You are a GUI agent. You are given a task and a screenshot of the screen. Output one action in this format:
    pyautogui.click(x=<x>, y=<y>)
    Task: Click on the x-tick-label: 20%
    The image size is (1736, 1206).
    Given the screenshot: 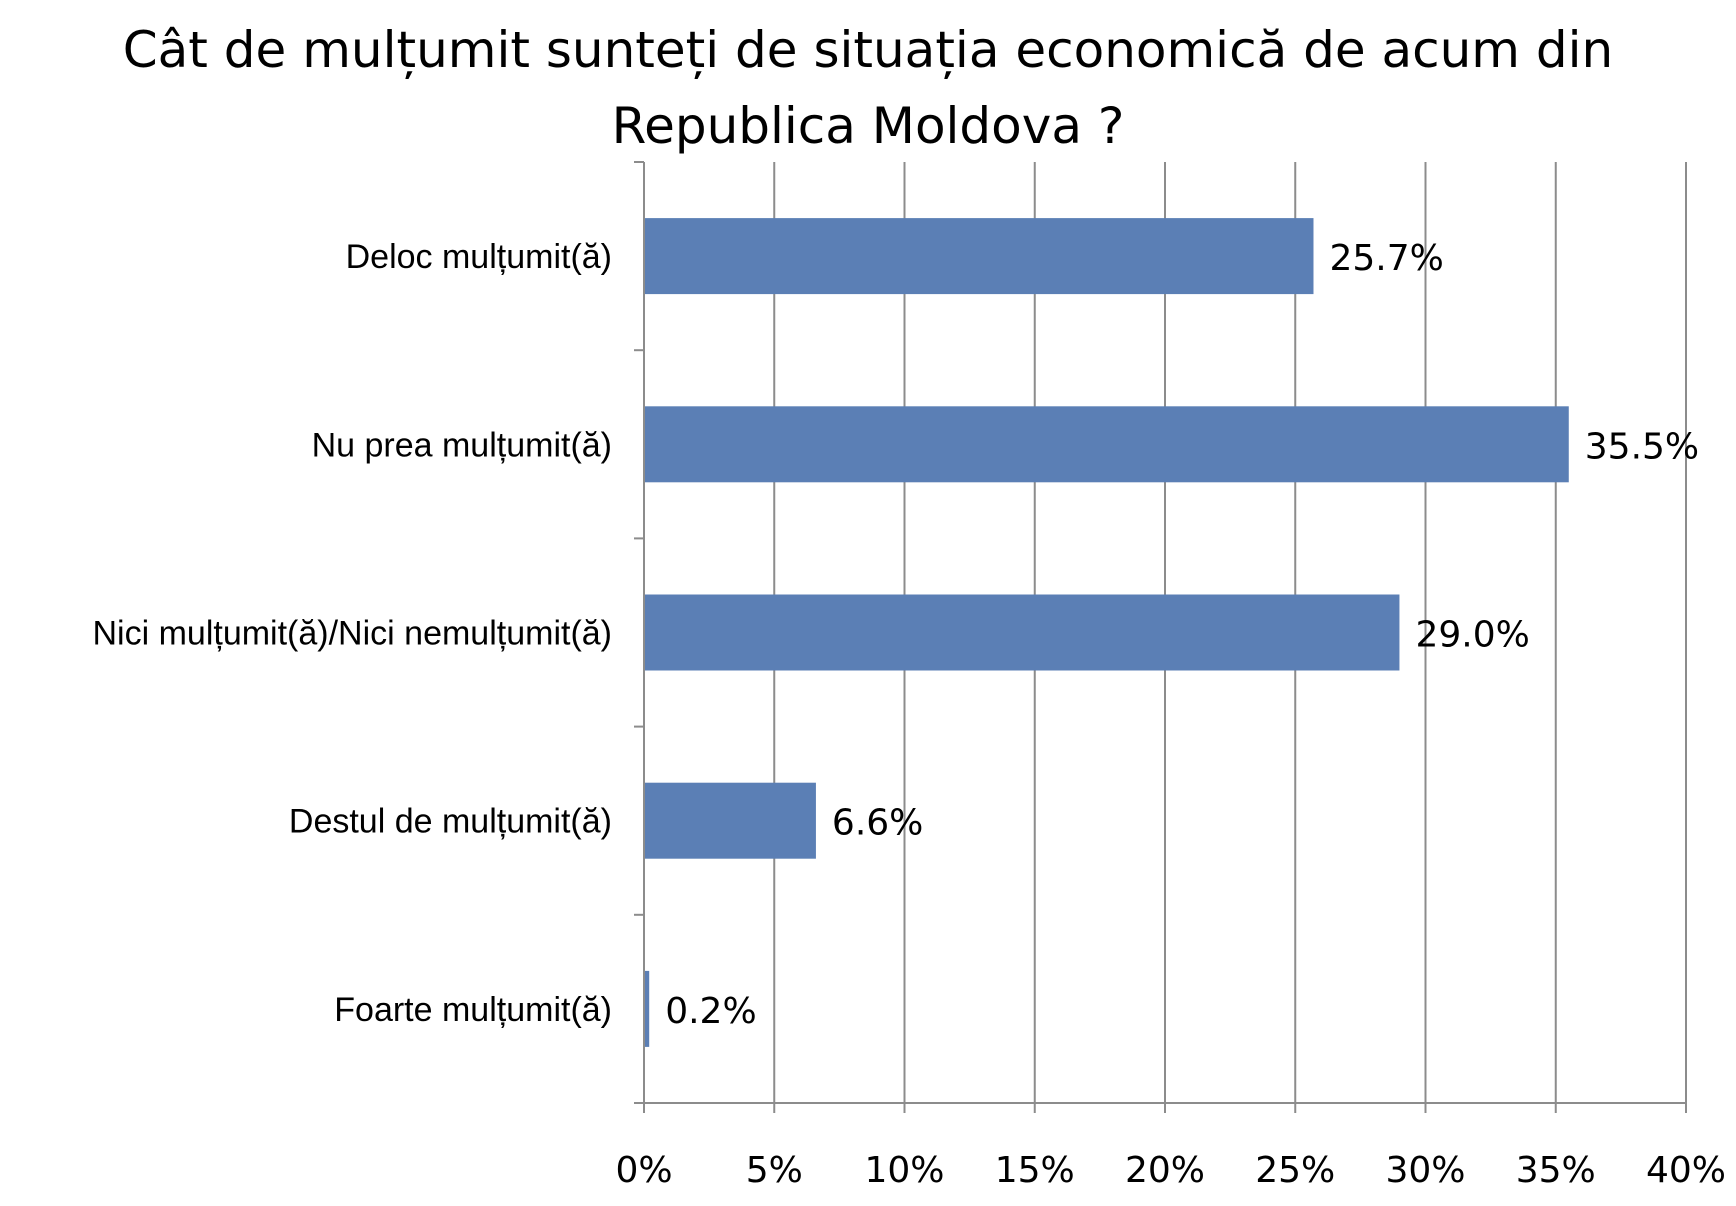 What is the action you would take?
    pyautogui.click(x=1165, y=1170)
    